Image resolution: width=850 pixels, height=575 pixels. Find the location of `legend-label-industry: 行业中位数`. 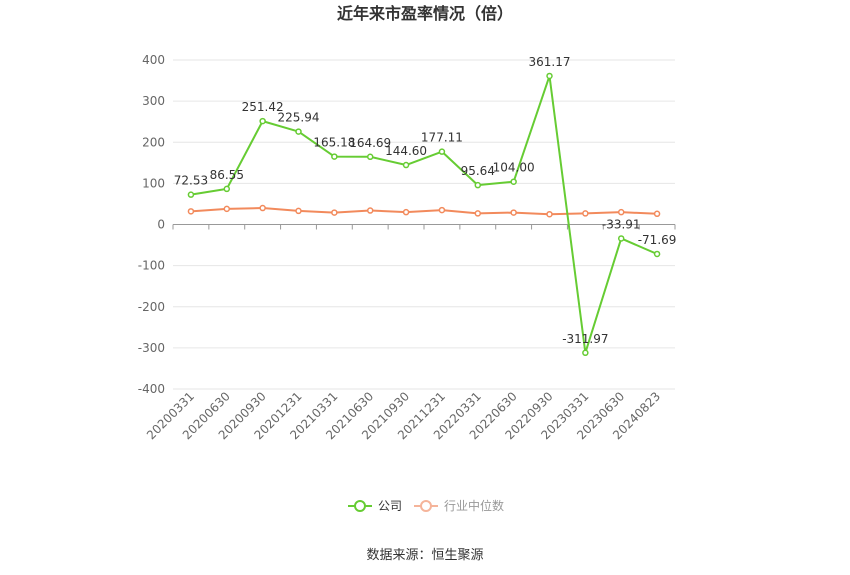

legend-label-industry: 行业中位数 is located at coordinates (474, 505).